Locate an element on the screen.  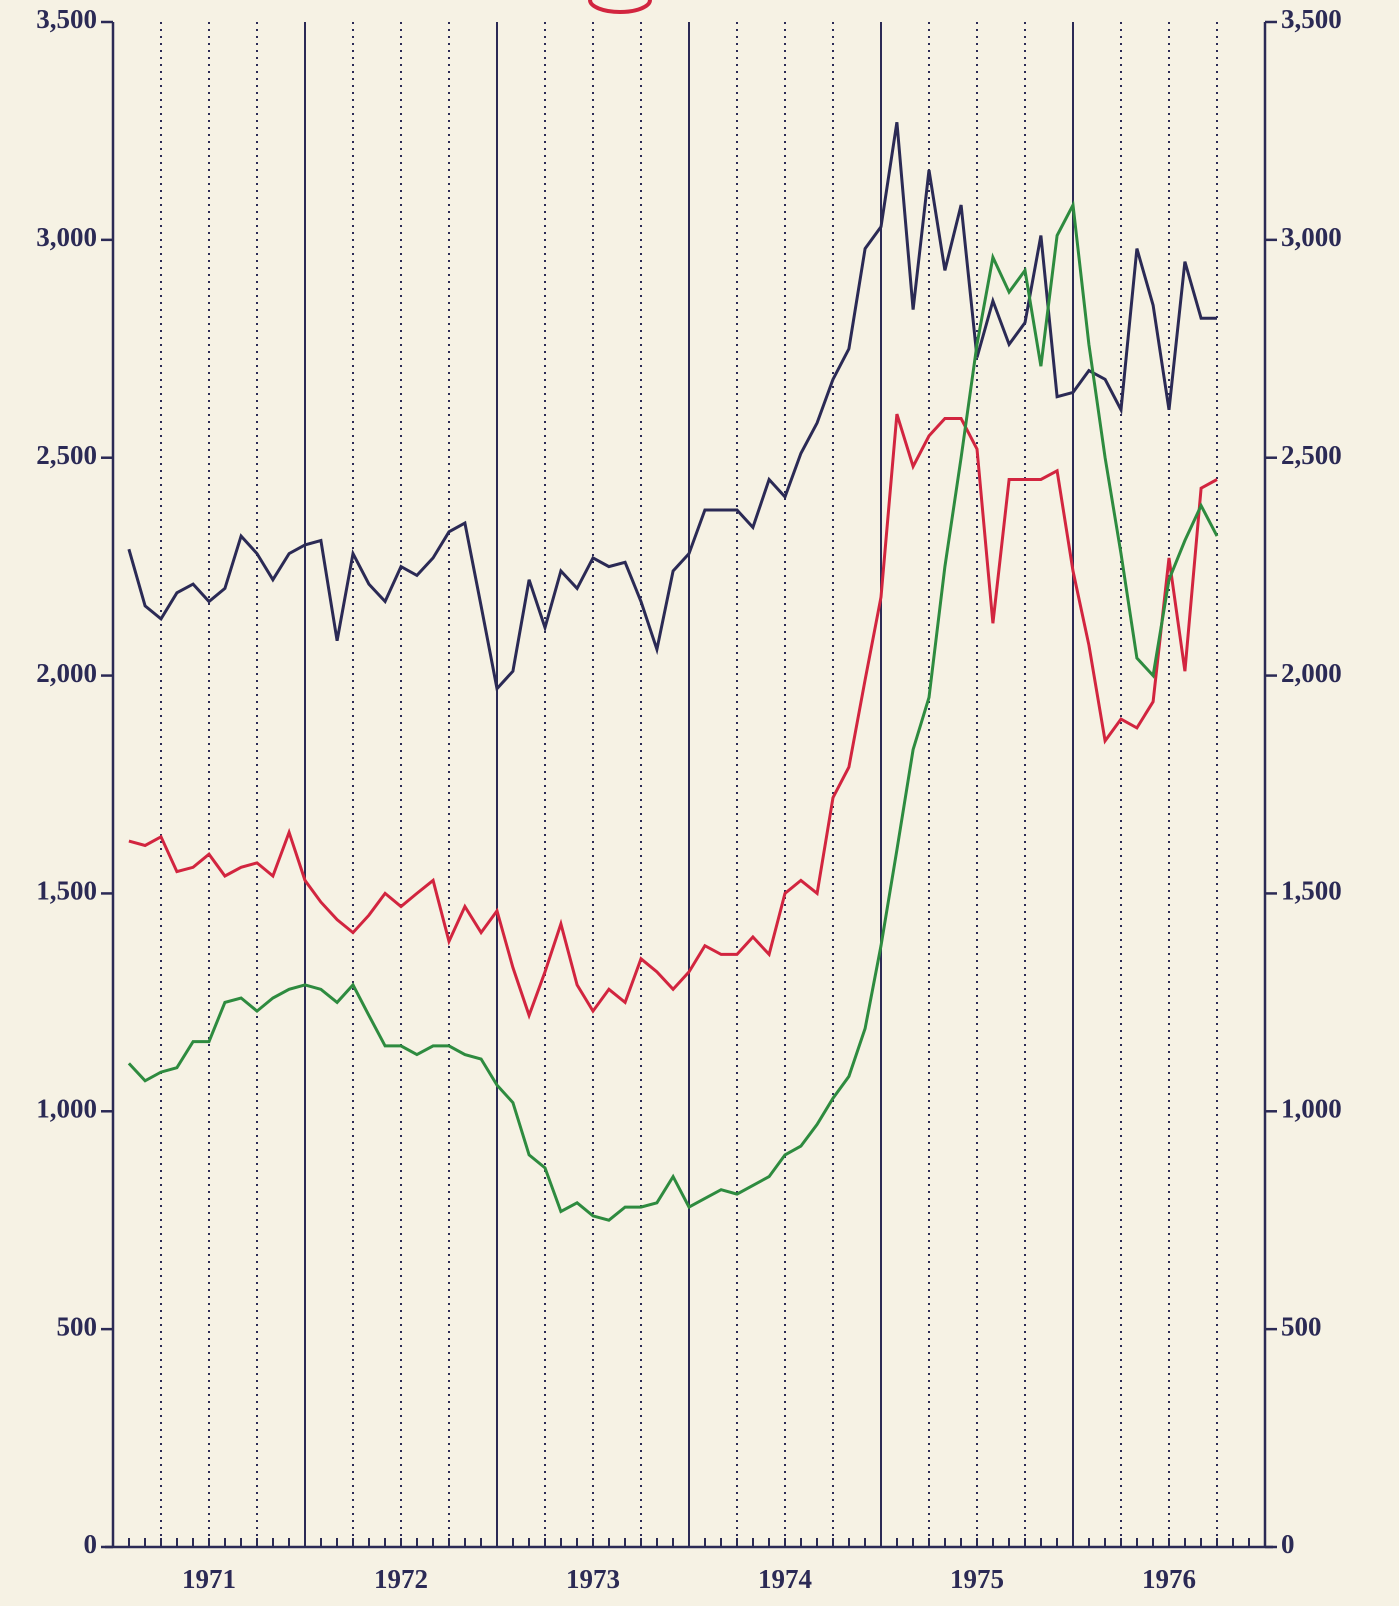
x-tick-label: 1973 is located at coordinates (593, 1579).